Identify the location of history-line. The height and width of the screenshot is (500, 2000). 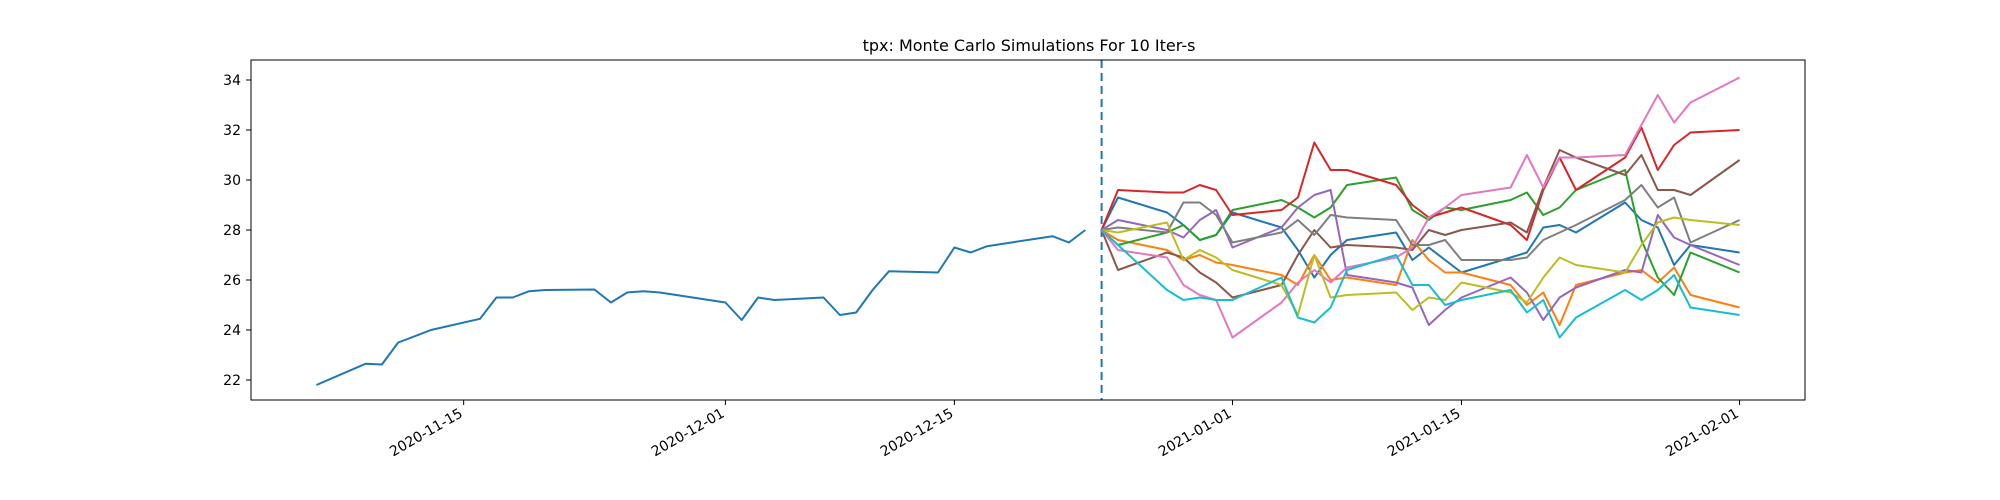
(701, 307).